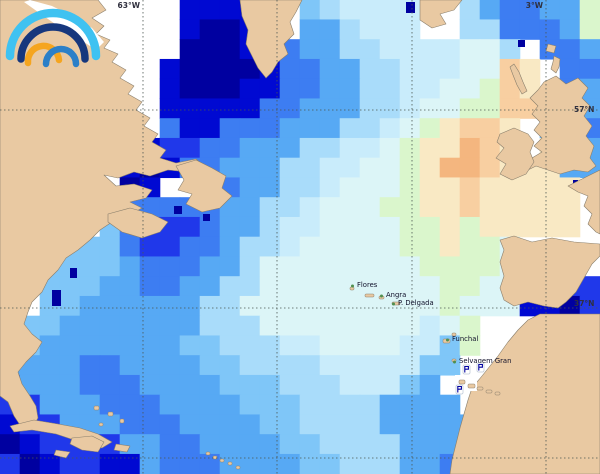 The width and height of the screenshot is (600, 474). I want to click on logo-arc-orange, so click(43, 54).